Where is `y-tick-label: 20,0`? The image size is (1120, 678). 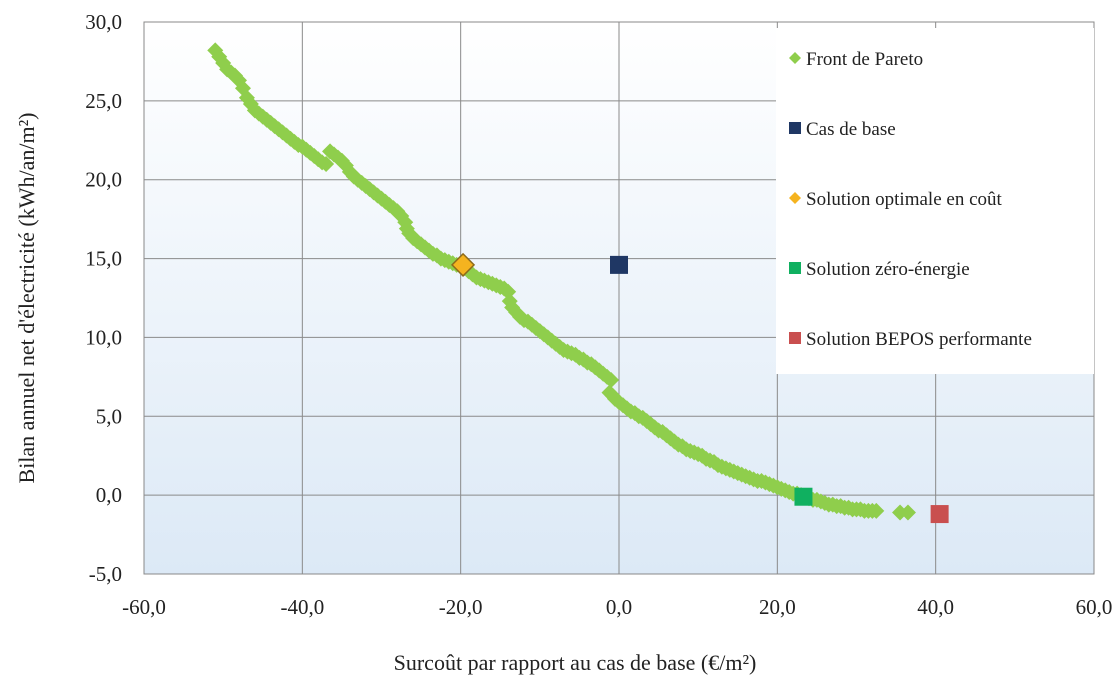 y-tick-label: 20,0 is located at coordinates (103, 180).